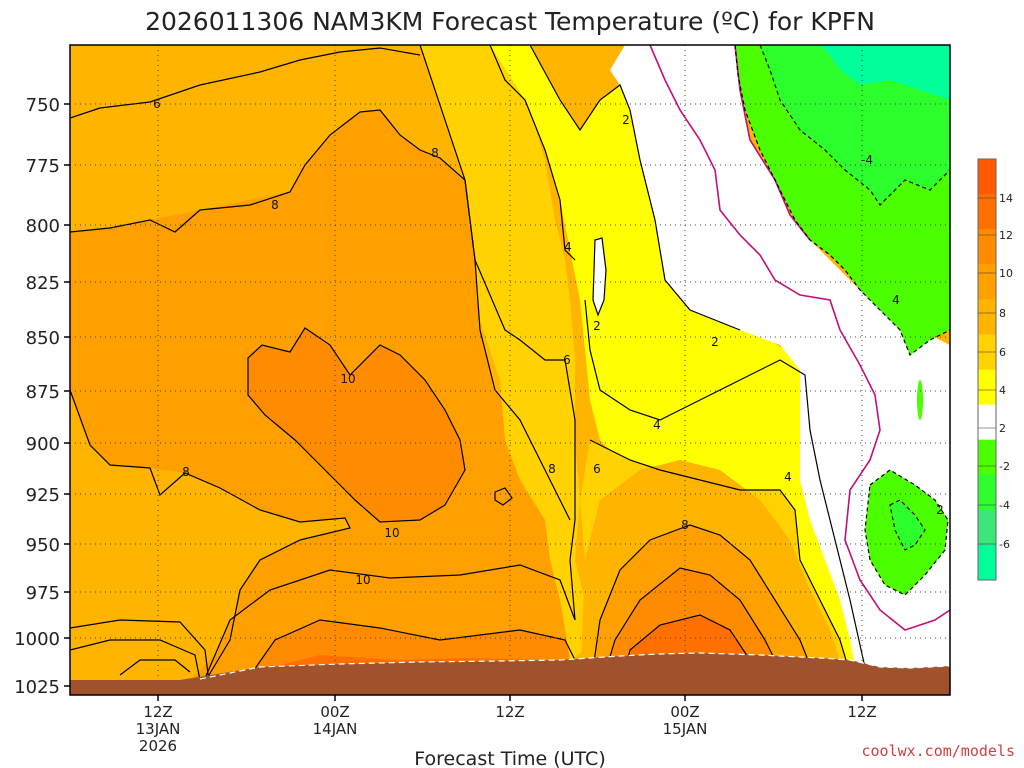 The image size is (1024, 768). What do you see at coordinates (938, 751) in the screenshot?
I see `credit-text: coolwx.com/models` at bounding box center [938, 751].